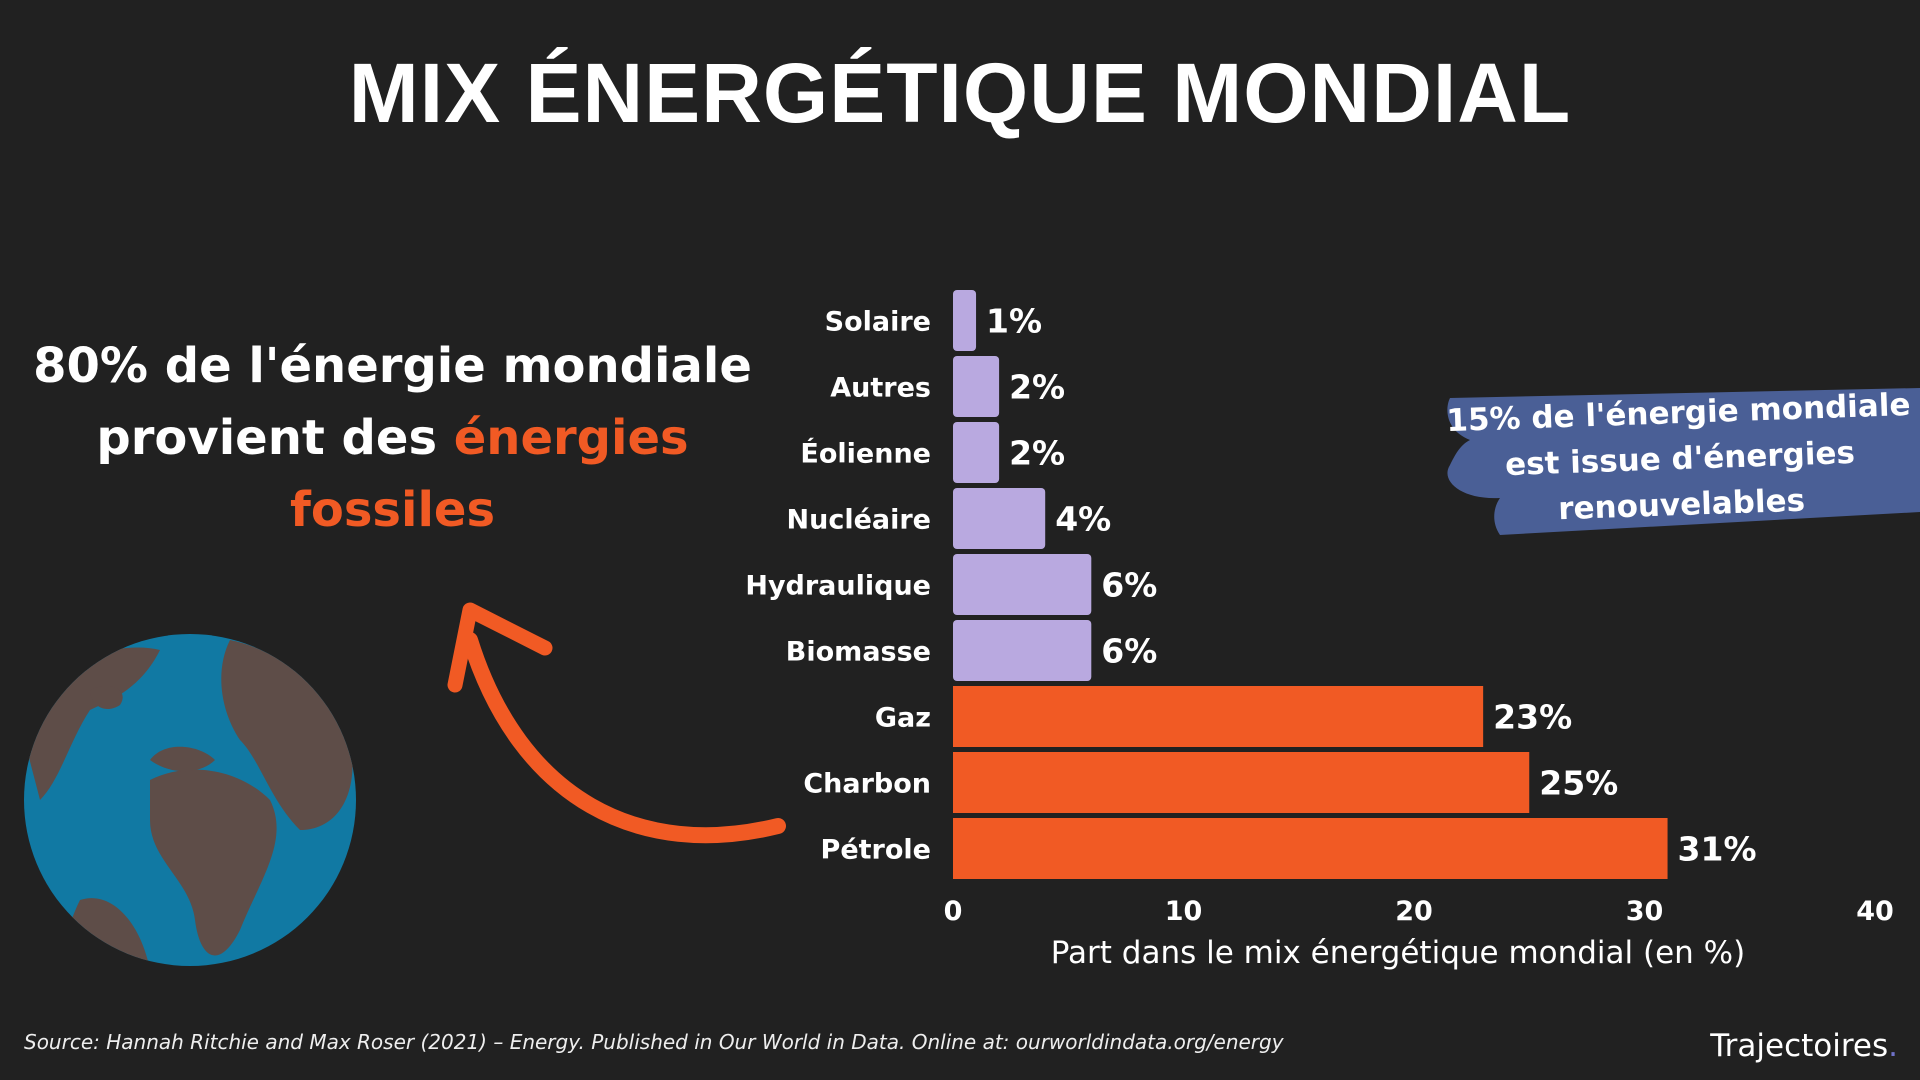 The image size is (1920, 1080). I want to click on bar-hydraulique, so click(1022, 584).